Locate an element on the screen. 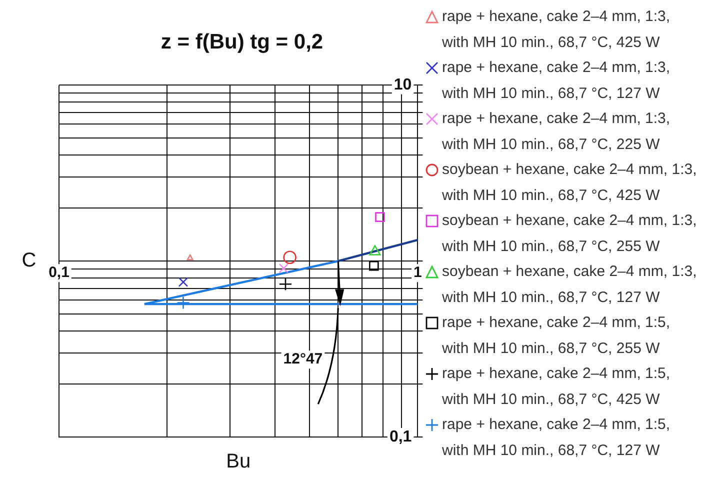 The image size is (715, 480). x-tick-label: 1 is located at coordinates (418, 273).